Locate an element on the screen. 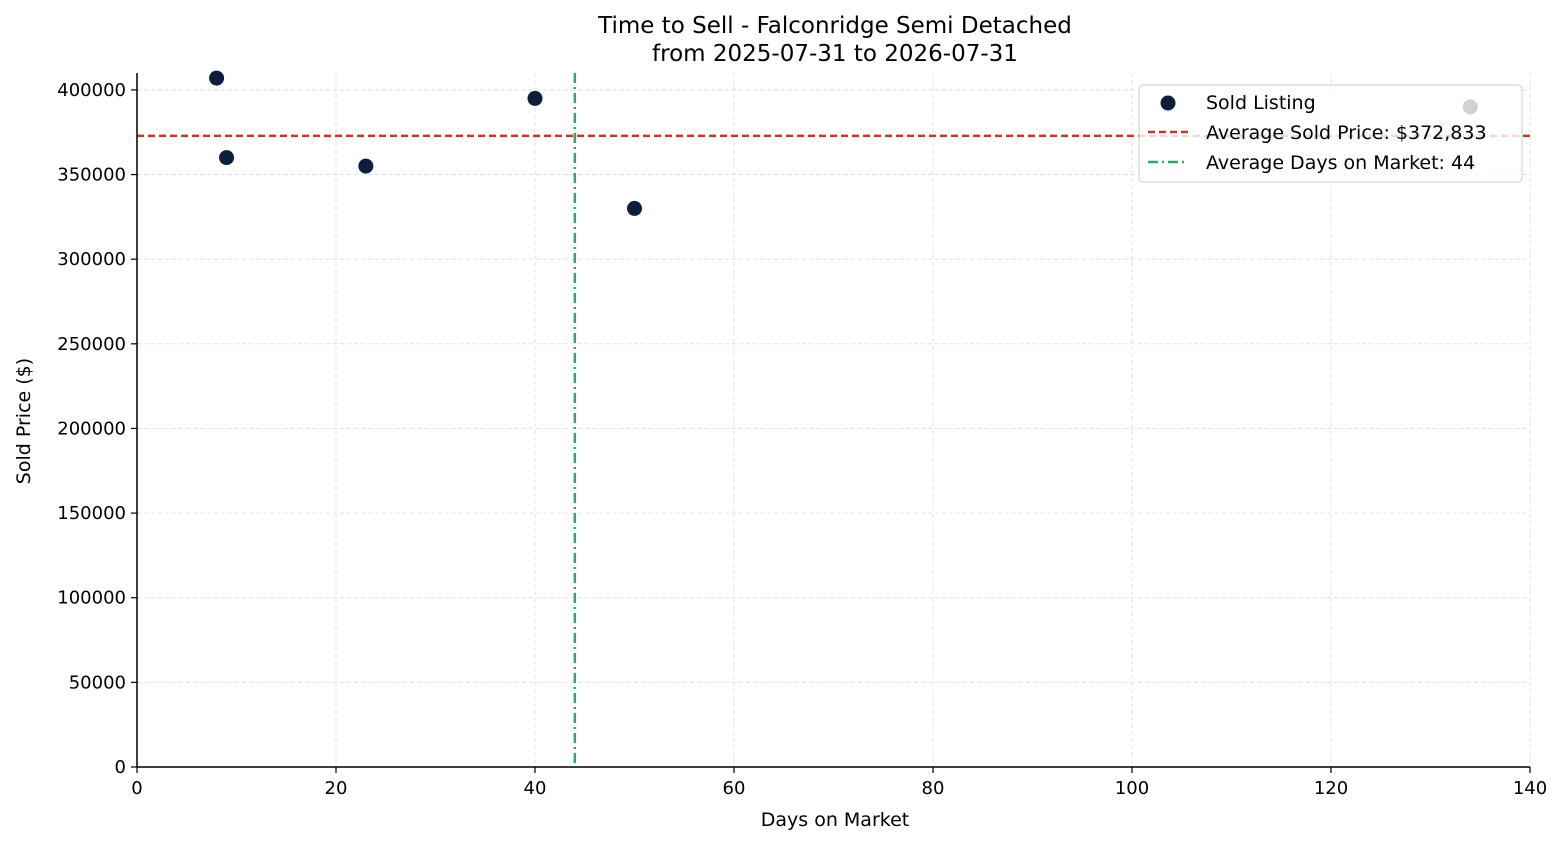 This screenshot has height=845, width=1564. y-tick-label: 250000 is located at coordinates (91, 344).